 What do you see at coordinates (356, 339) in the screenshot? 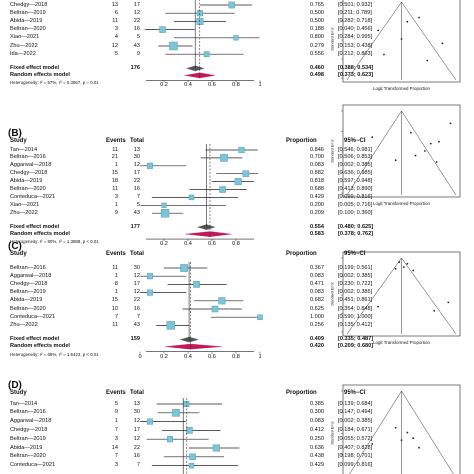
I see `fixed-effect-ci: [0.335; 0.487]` at bounding box center [356, 339].